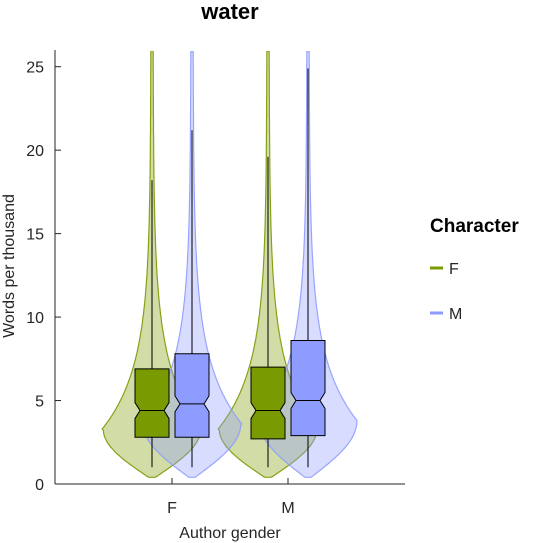 Image resolution: width=534 pixels, height=543 pixels. What do you see at coordinates (230, 533) in the screenshot?
I see `x-axis-label: Author gender` at bounding box center [230, 533].